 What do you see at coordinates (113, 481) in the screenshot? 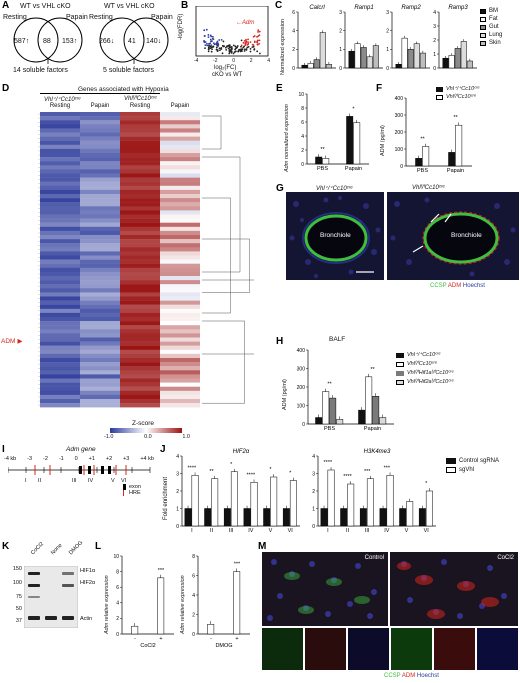
I see `gene-map-site: V` at bounding box center [113, 481].